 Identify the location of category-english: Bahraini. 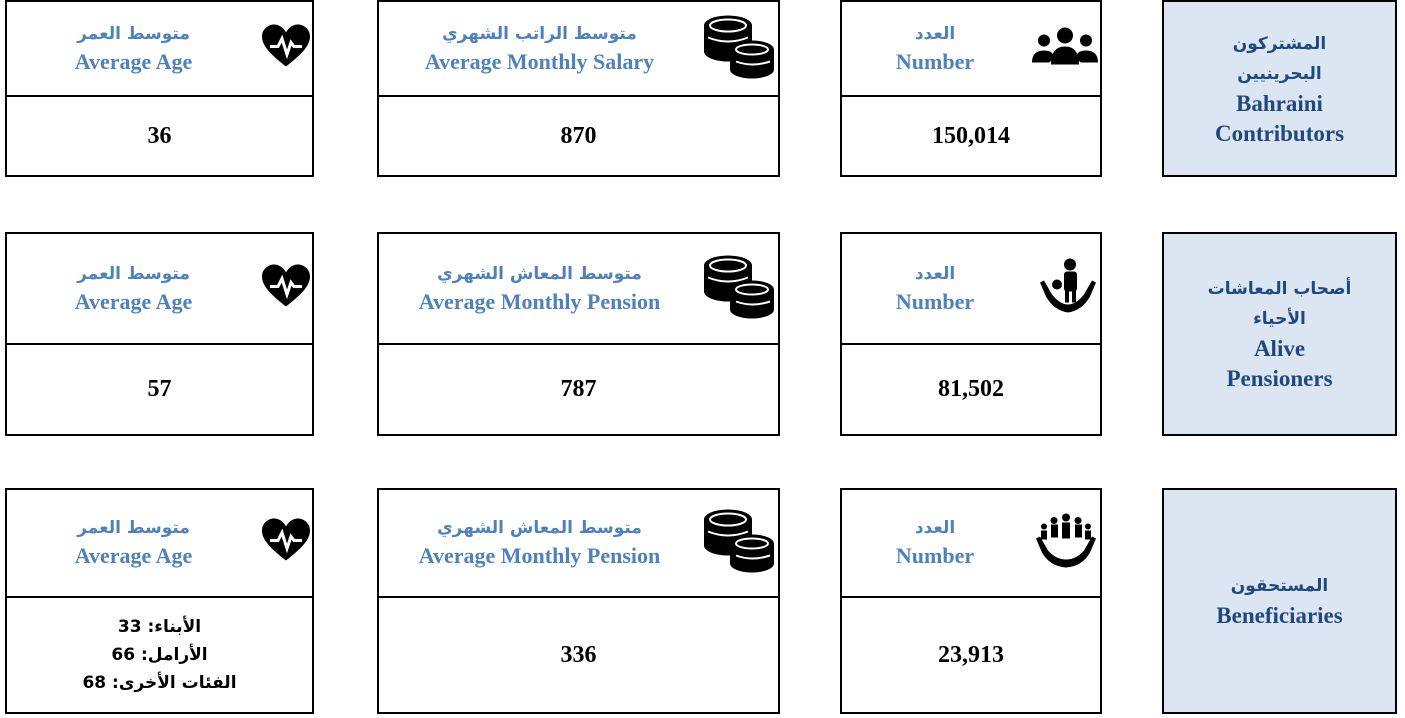
(1279, 103).